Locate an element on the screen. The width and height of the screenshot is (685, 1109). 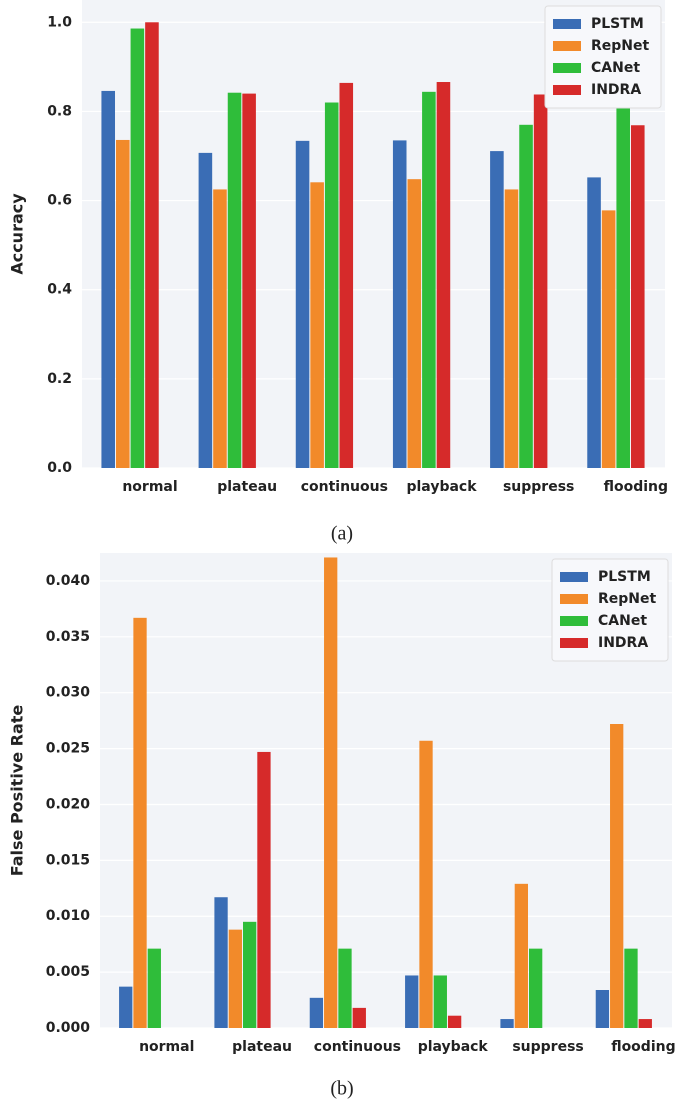
y-axis-label: Accuracy is located at coordinates (17, 234).